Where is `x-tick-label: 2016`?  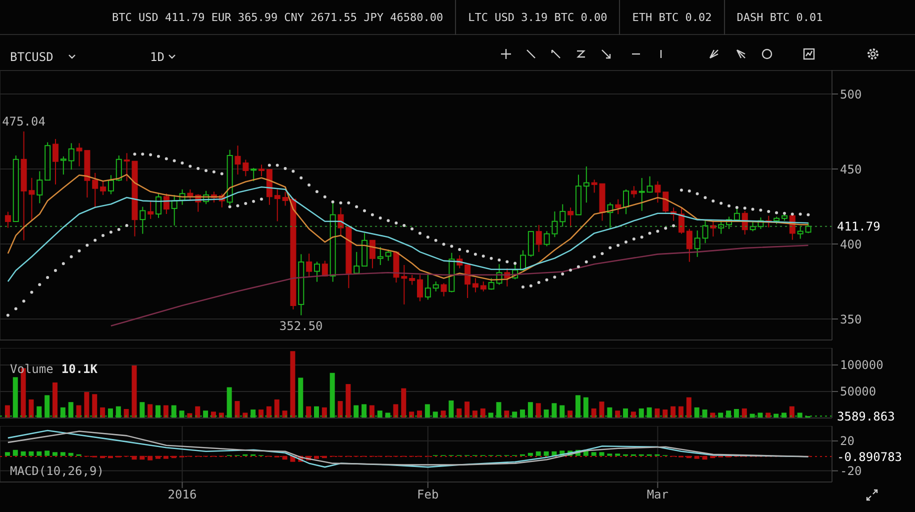
x-tick-label: 2016 is located at coordinates (182, 495).